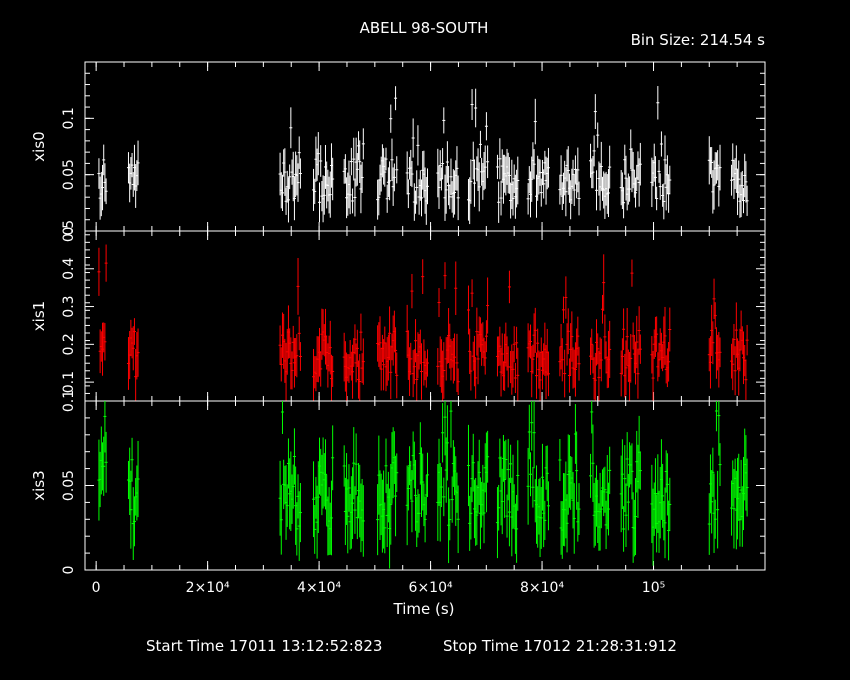 Image resolution: width=850 pixels, height=680 pixels. I want to click on xis3-ytick-label: 0, so click(69, 570).